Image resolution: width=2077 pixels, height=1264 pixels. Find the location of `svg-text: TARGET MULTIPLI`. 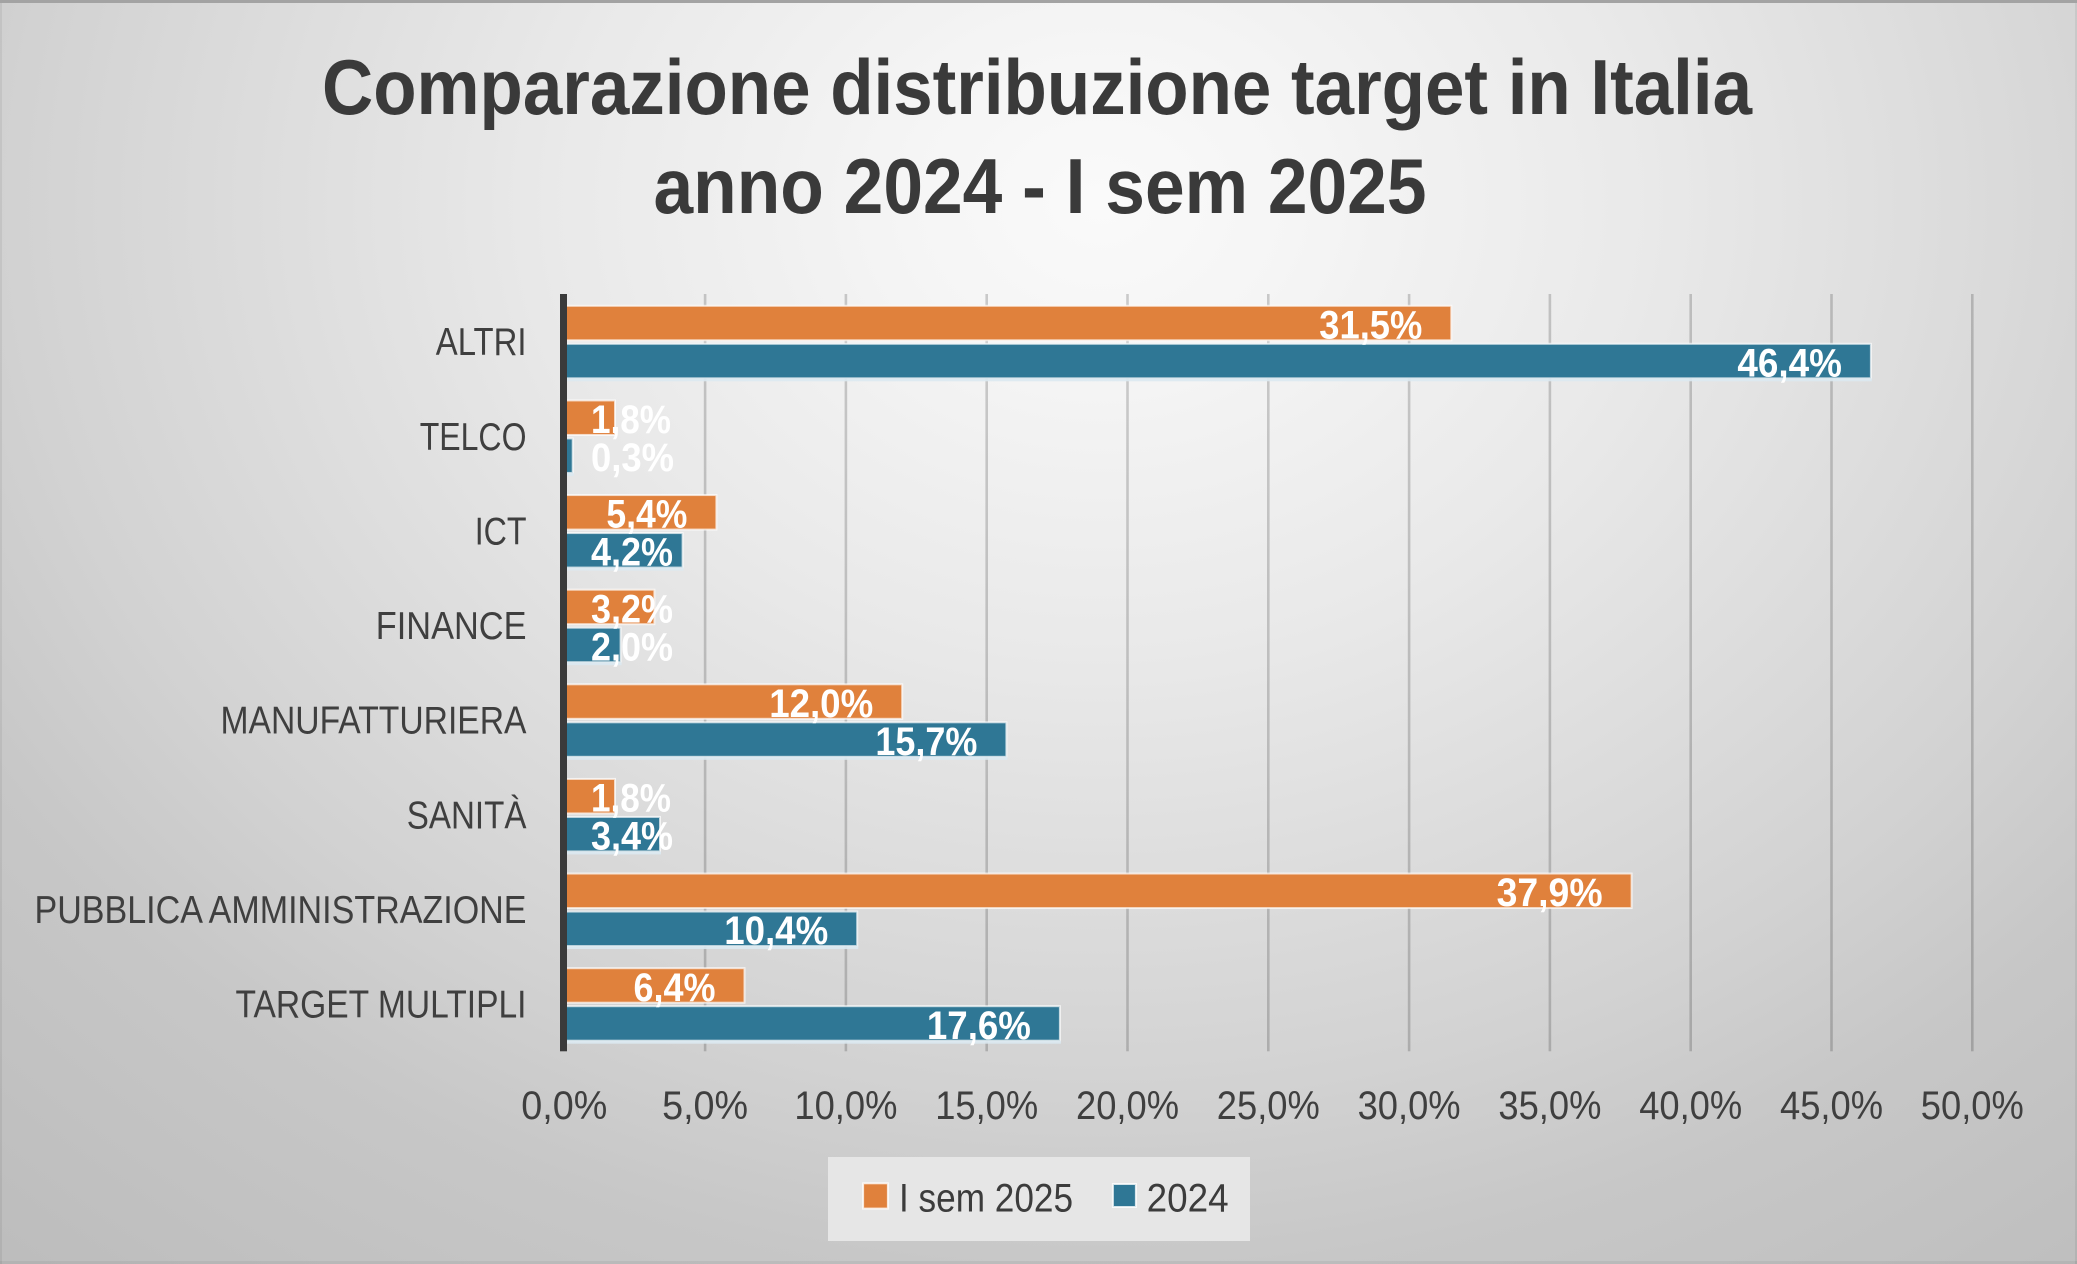

svg-text: TARGET MULTIPLI is located at coordinates (381, 1005).